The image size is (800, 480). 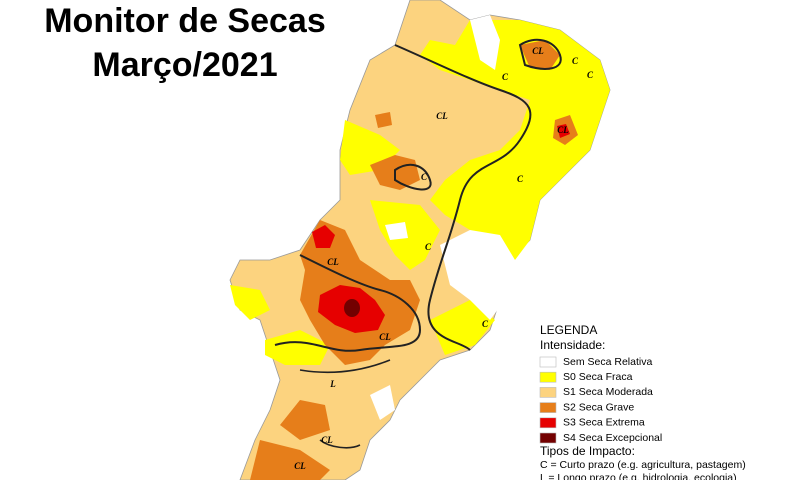 What do you see at coordinates (607, 362) in the screenshot?
I see `legend-label: Sem Seca Relativa` at bounding box center [607, 362].